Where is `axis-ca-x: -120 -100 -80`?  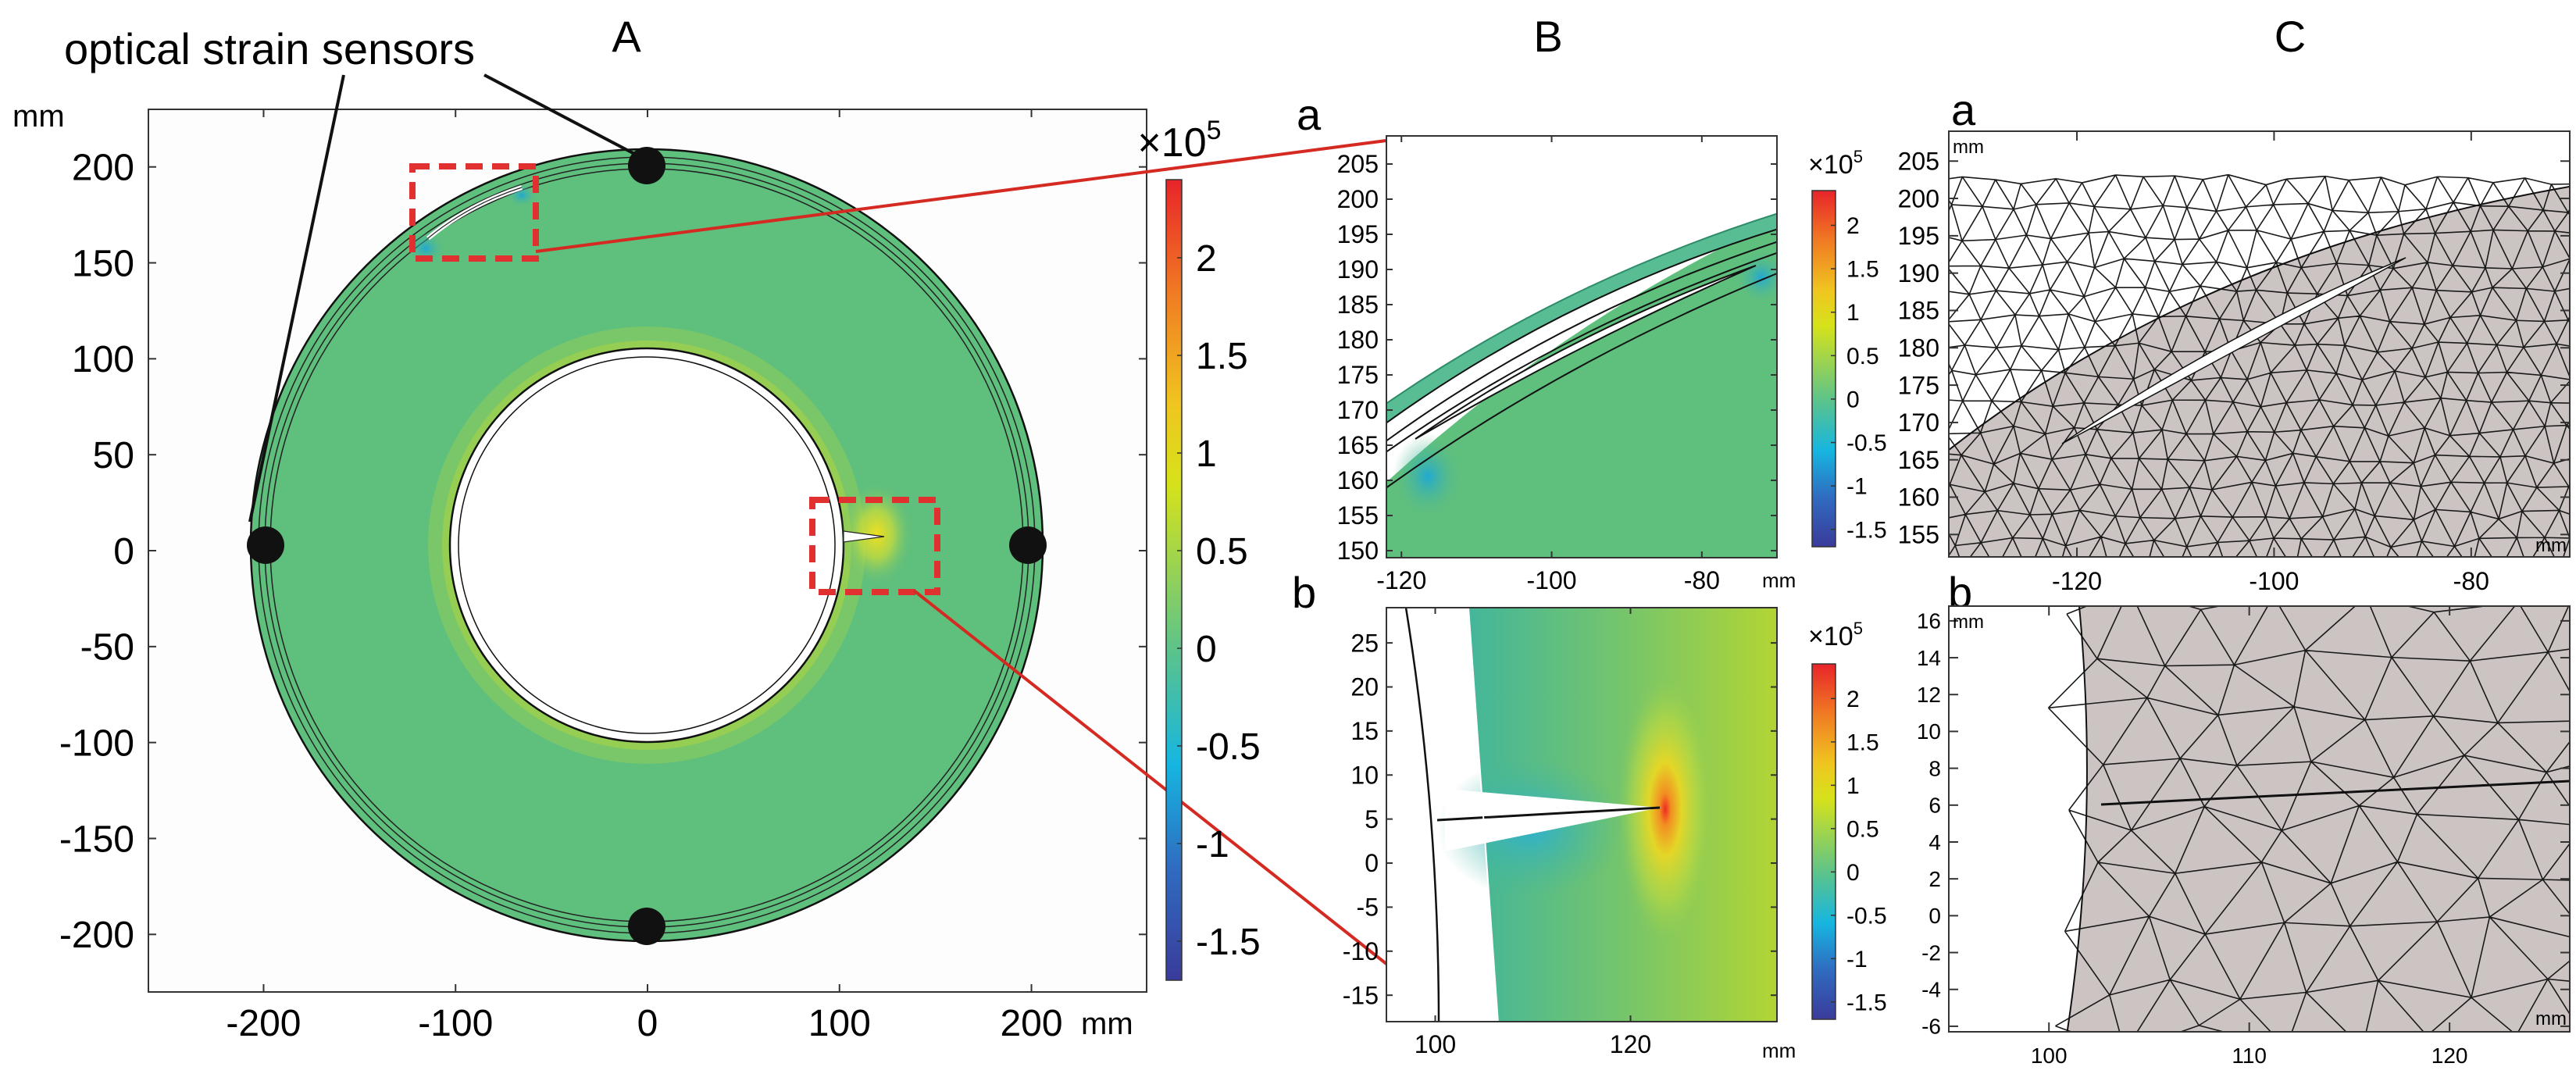 axis-ca-x: -120 -100 -80 is located at coordinates (2270, 363).